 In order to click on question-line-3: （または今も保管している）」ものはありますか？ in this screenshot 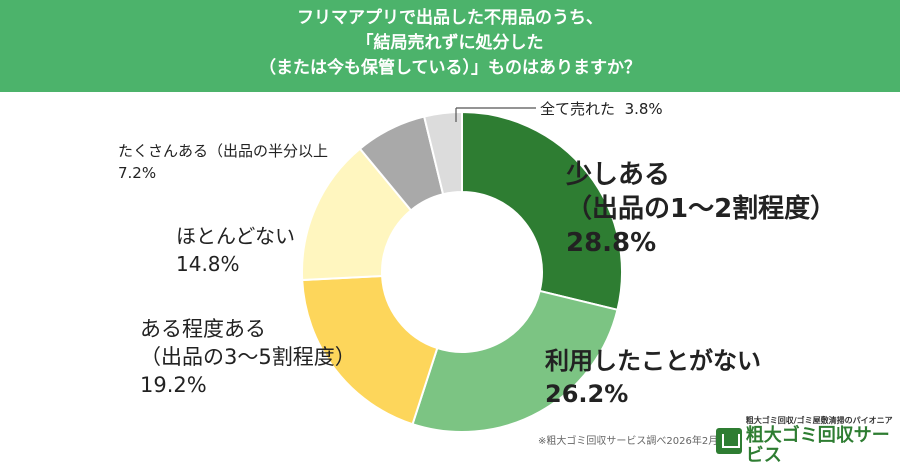, I will do `click(450, 68)`.